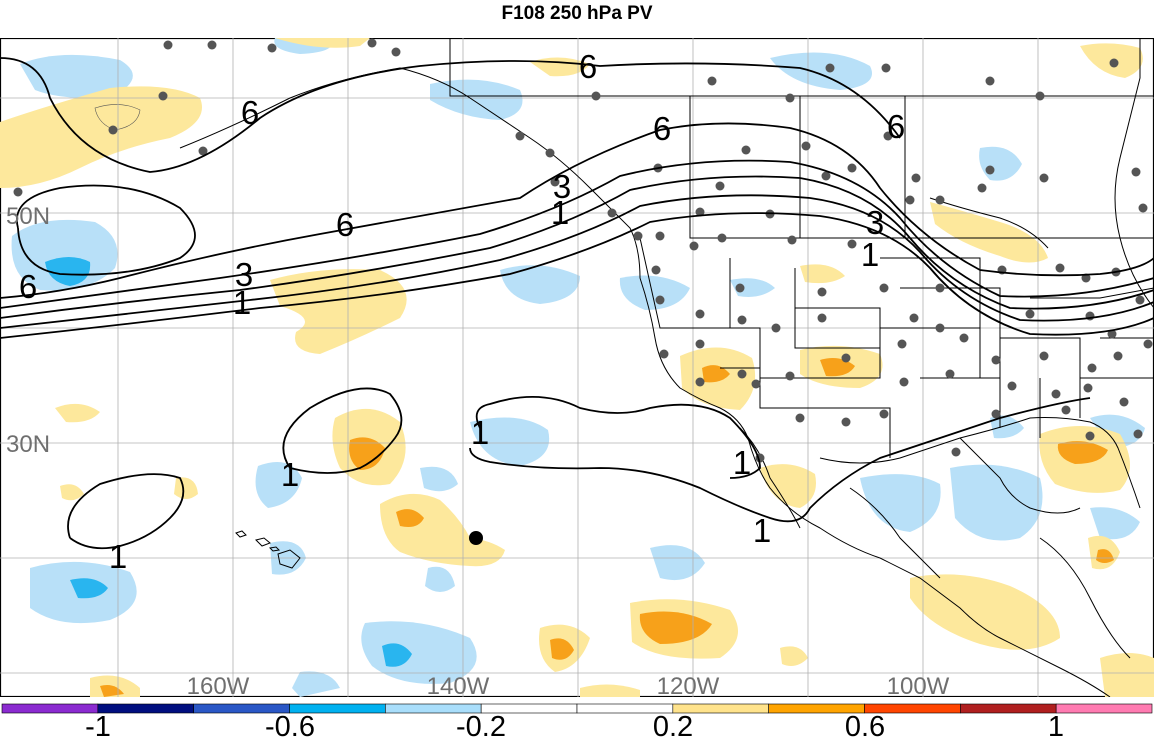 This screenshot has width=1154, height=739. What do you see at coordinates (458, 685) in the screenshot?
I see `longitude-label: 140W` at bounding box center [458, 685].